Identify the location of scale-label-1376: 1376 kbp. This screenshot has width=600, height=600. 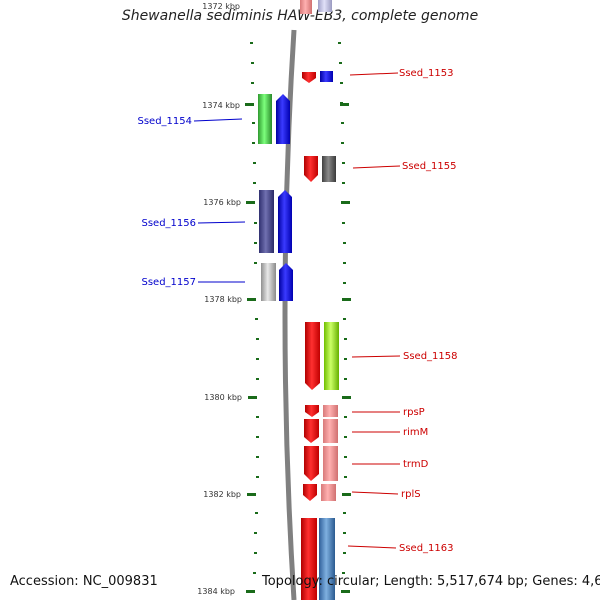
(222, 202).